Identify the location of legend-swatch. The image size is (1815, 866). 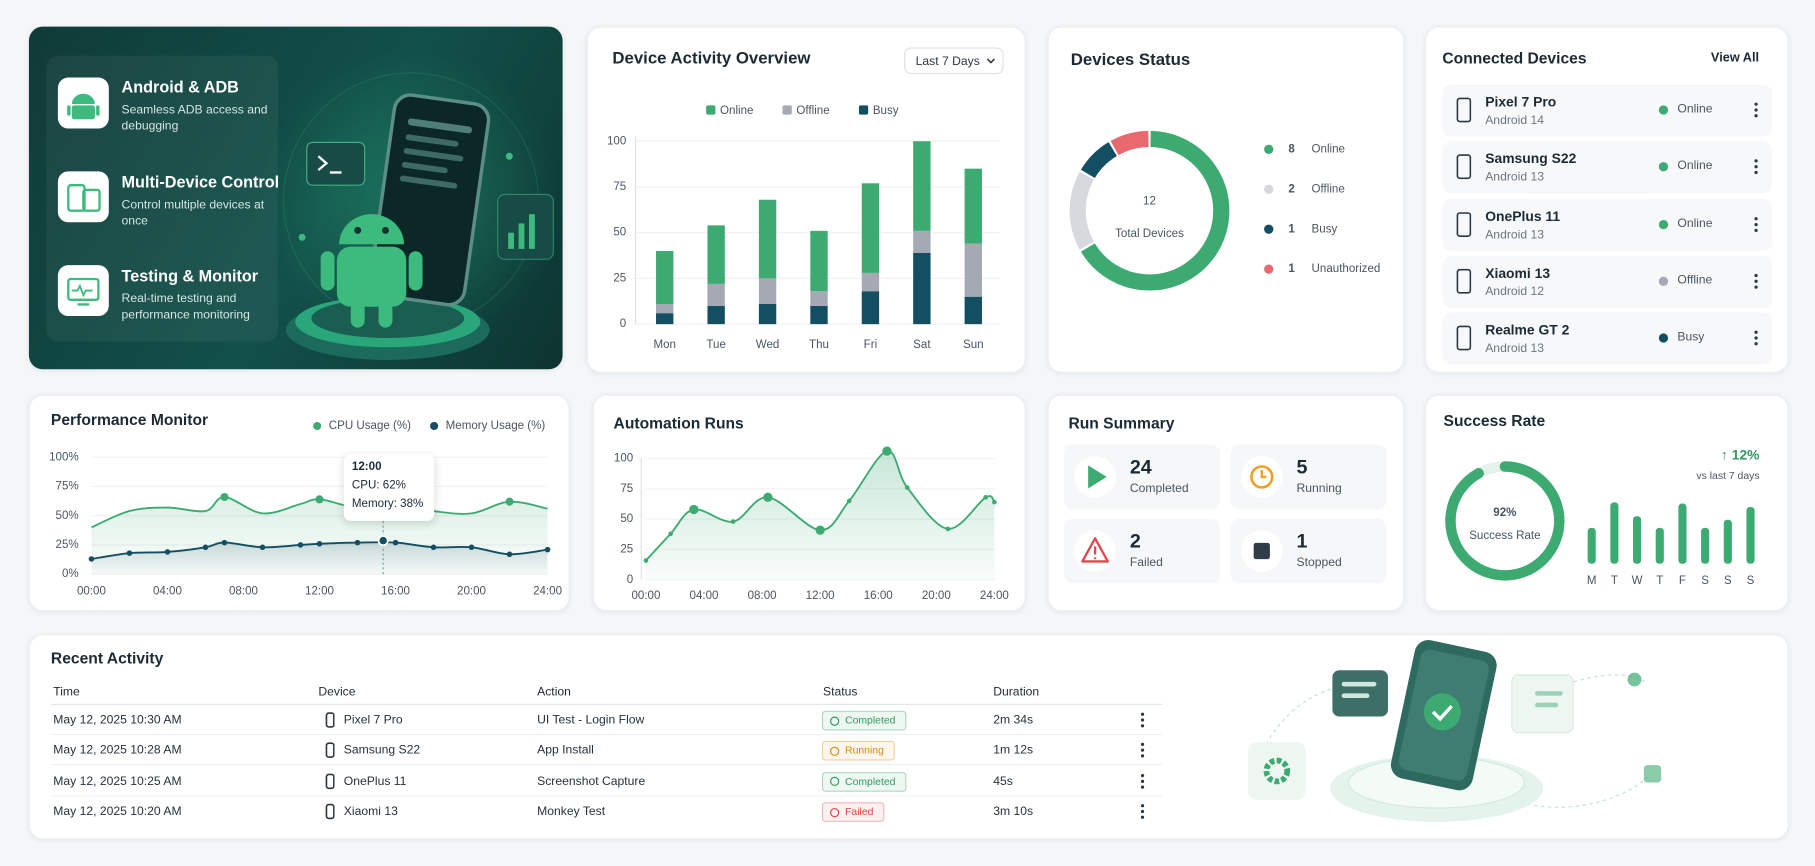
(711, 110).